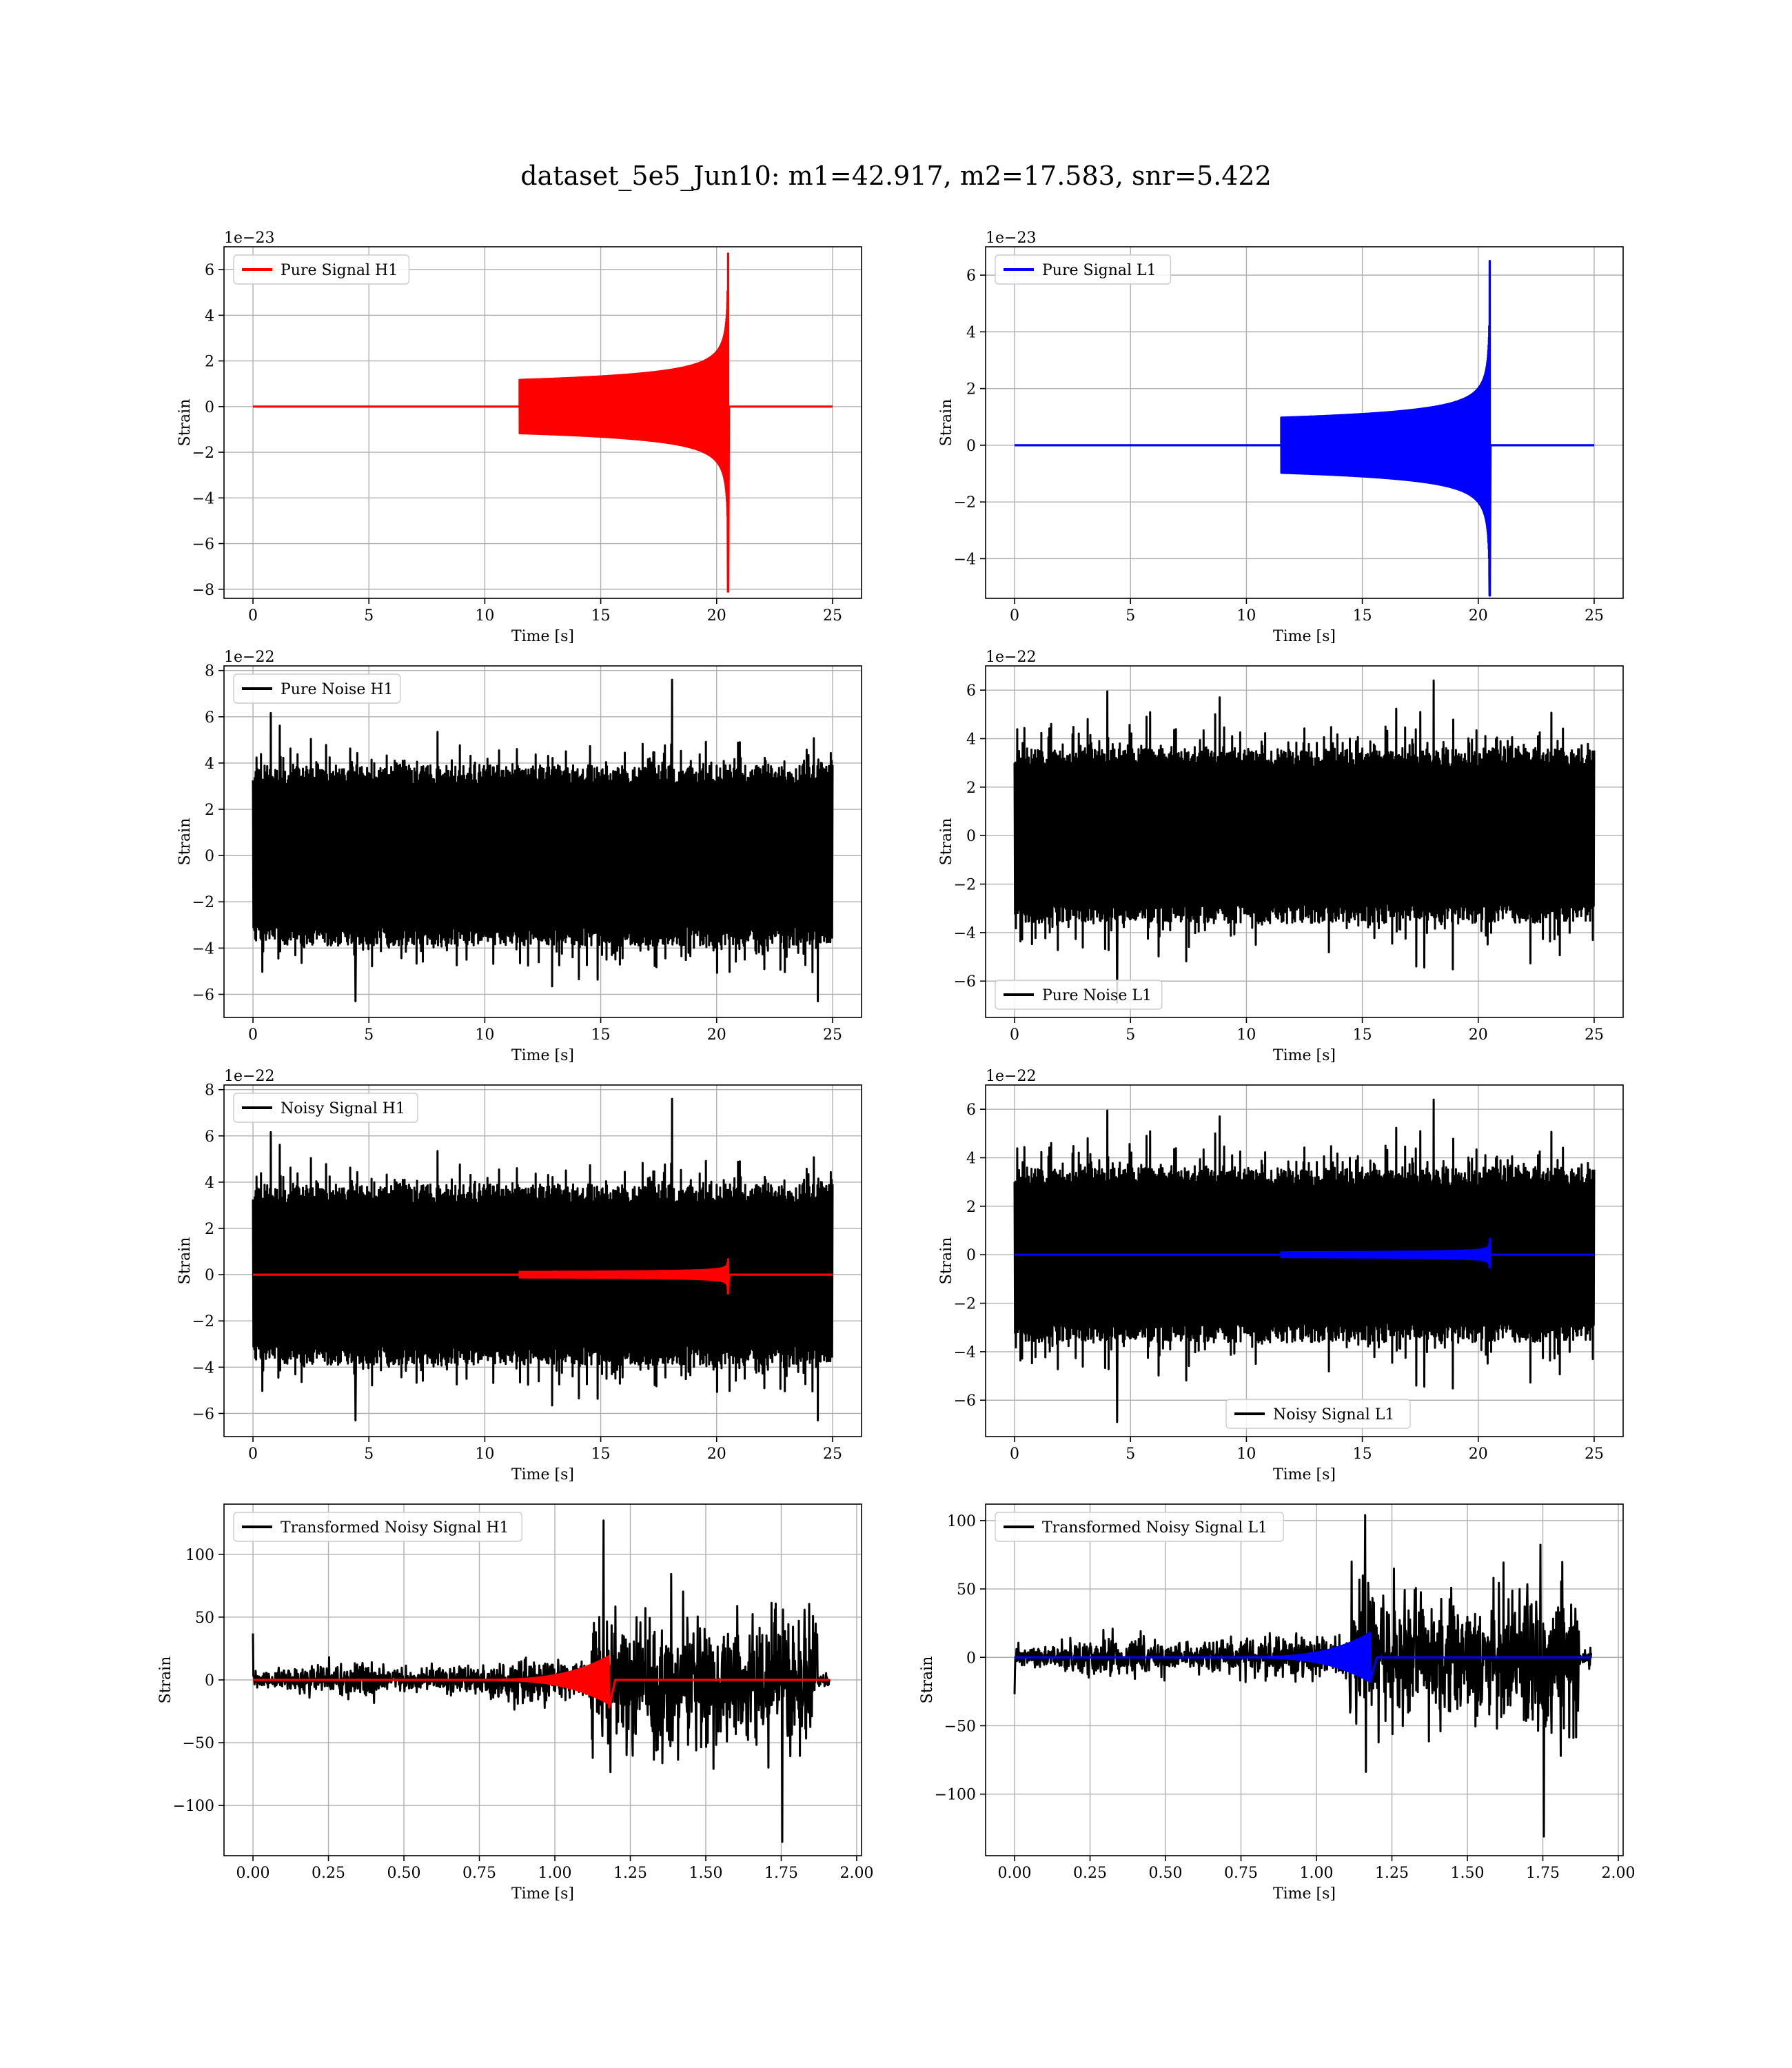  I want to click on transformed-noisy-signal-l1-ytick-label-0: −100, so click(955, 1795).